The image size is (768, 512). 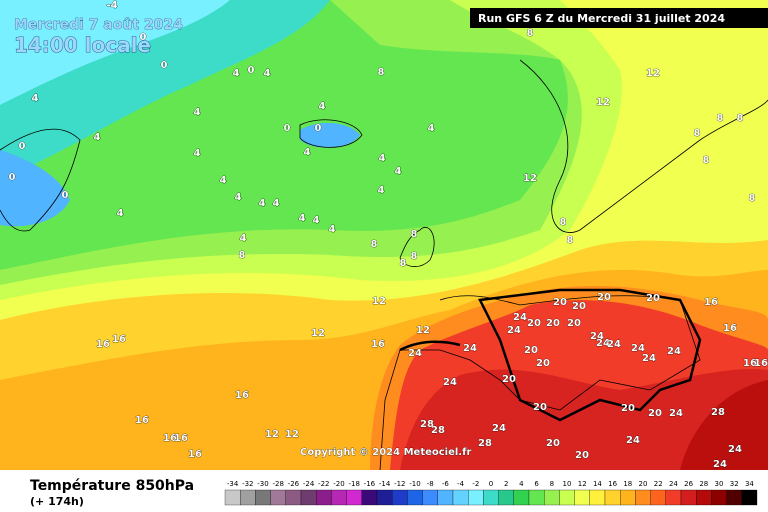 I want to click on legend-label: 10, so click(x=567, y=484).